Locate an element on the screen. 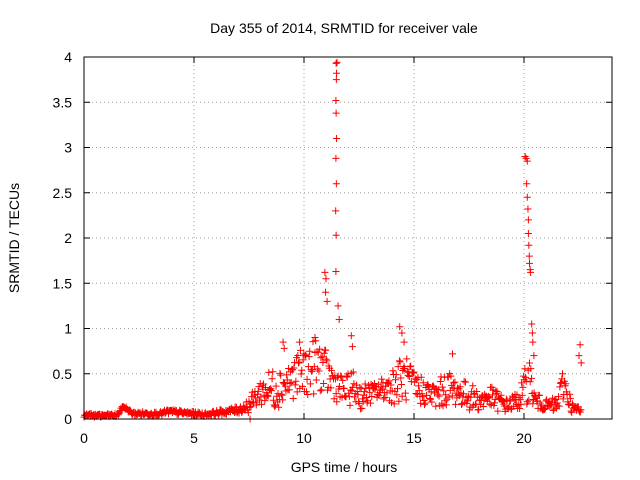  x-axis-label: GPS time / hours is located at coordinates (344, 467).